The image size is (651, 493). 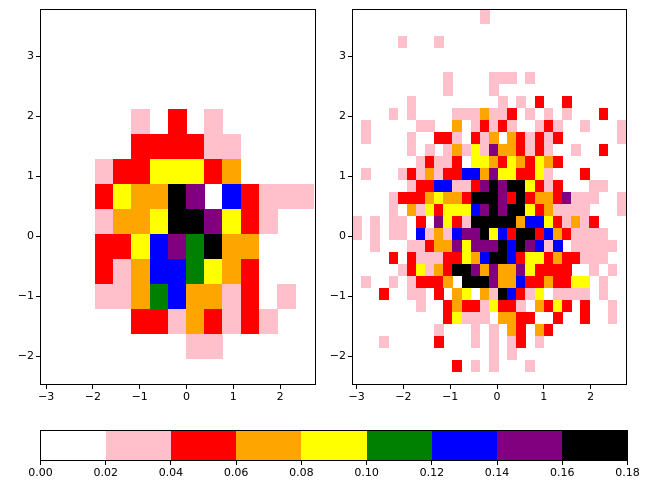 I want to click on colorbar-tick-label: 0.02, so click(x=105, y=472).